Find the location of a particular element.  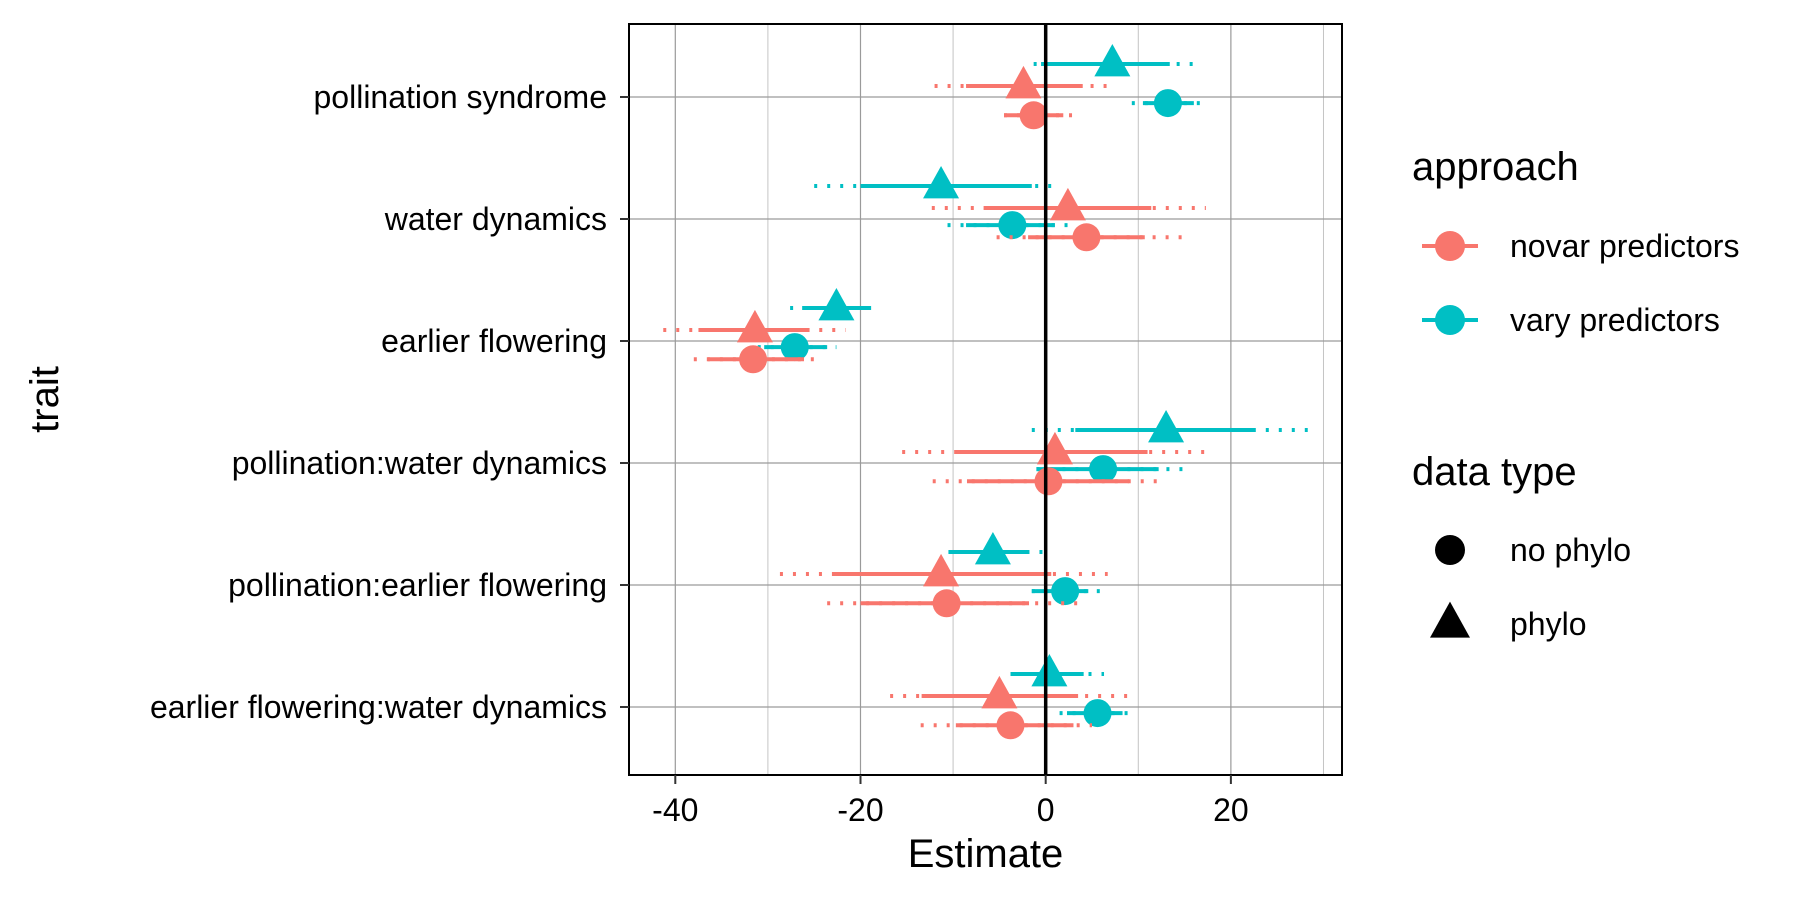

y-tick-label: pollination:water dynamics is located at coordinates (419, 463).